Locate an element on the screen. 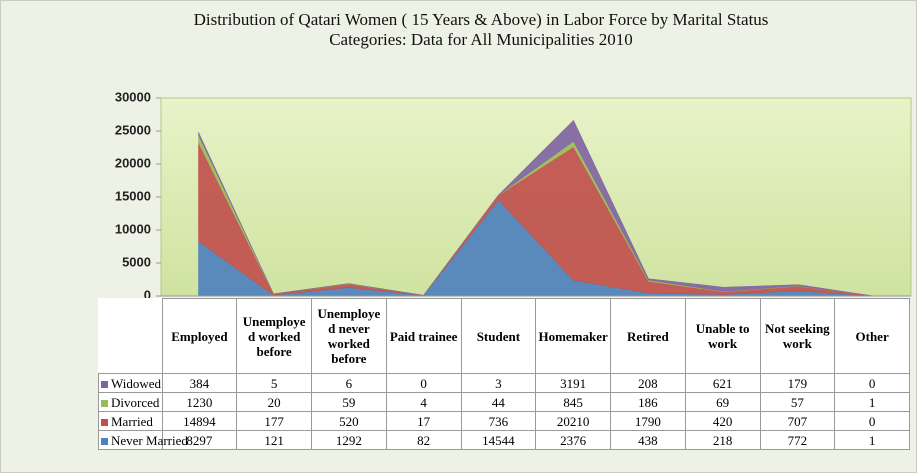 The height and width of the screenshot is (473, 917). legend-entry: Divorced is located at coordinates (130, 402).